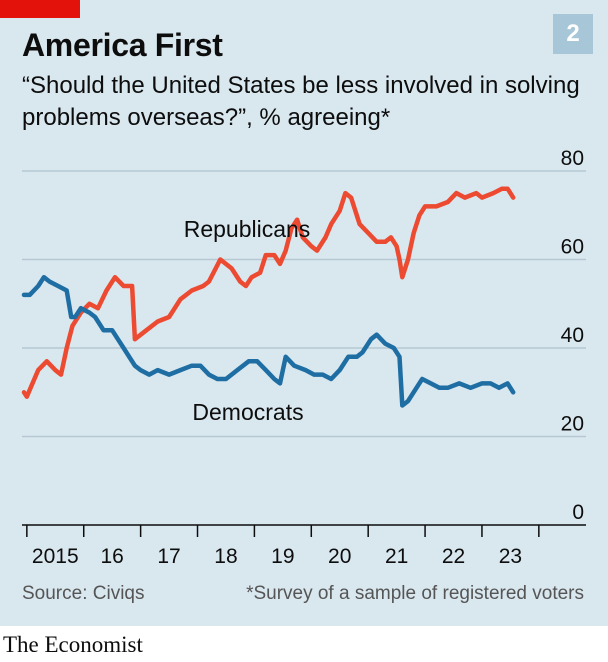  I want to click on x-tick-label: 22, so click(453, 556).